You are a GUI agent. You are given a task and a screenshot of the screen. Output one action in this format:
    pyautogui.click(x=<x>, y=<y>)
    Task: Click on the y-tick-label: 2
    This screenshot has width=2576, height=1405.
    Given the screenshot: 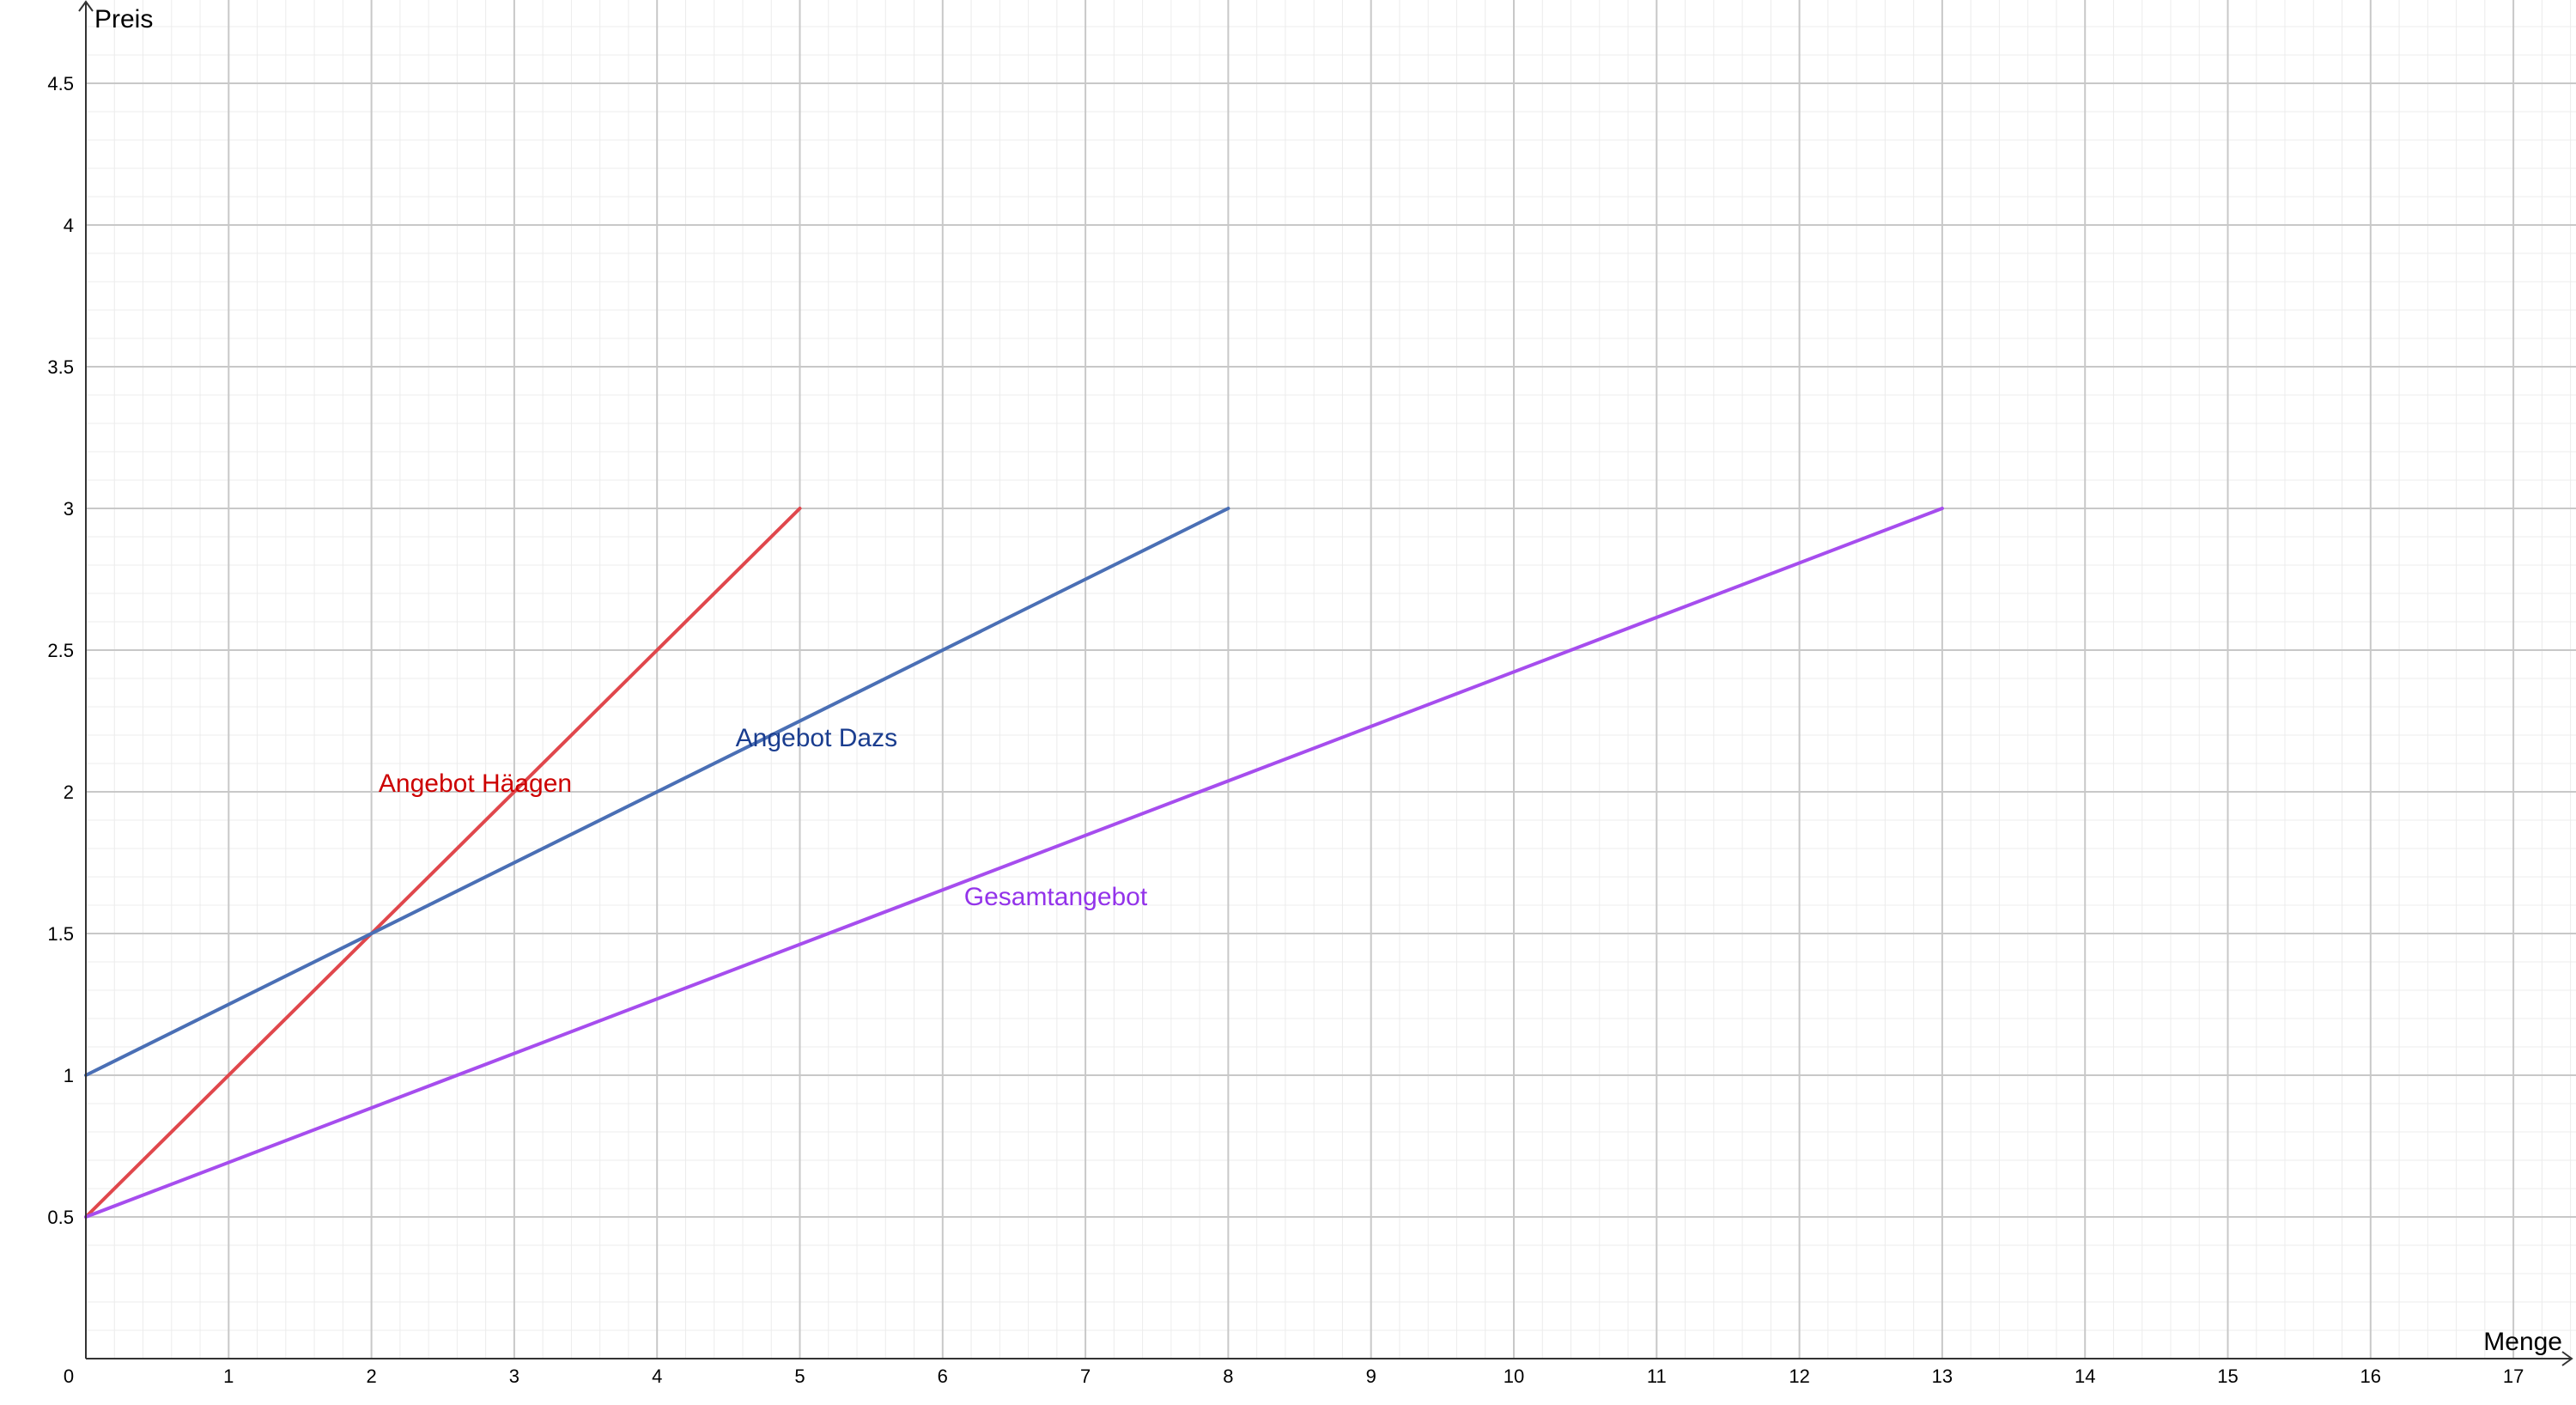 What is the action you would take?
    pyautogui.click(x=69, y=792)
    